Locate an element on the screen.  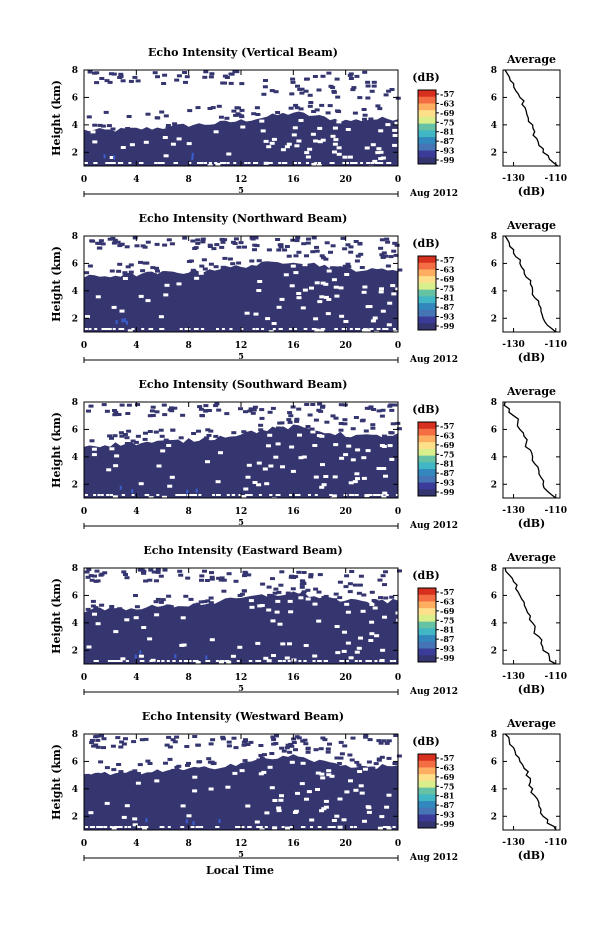
average-frame is located at coordinates (531, 616).